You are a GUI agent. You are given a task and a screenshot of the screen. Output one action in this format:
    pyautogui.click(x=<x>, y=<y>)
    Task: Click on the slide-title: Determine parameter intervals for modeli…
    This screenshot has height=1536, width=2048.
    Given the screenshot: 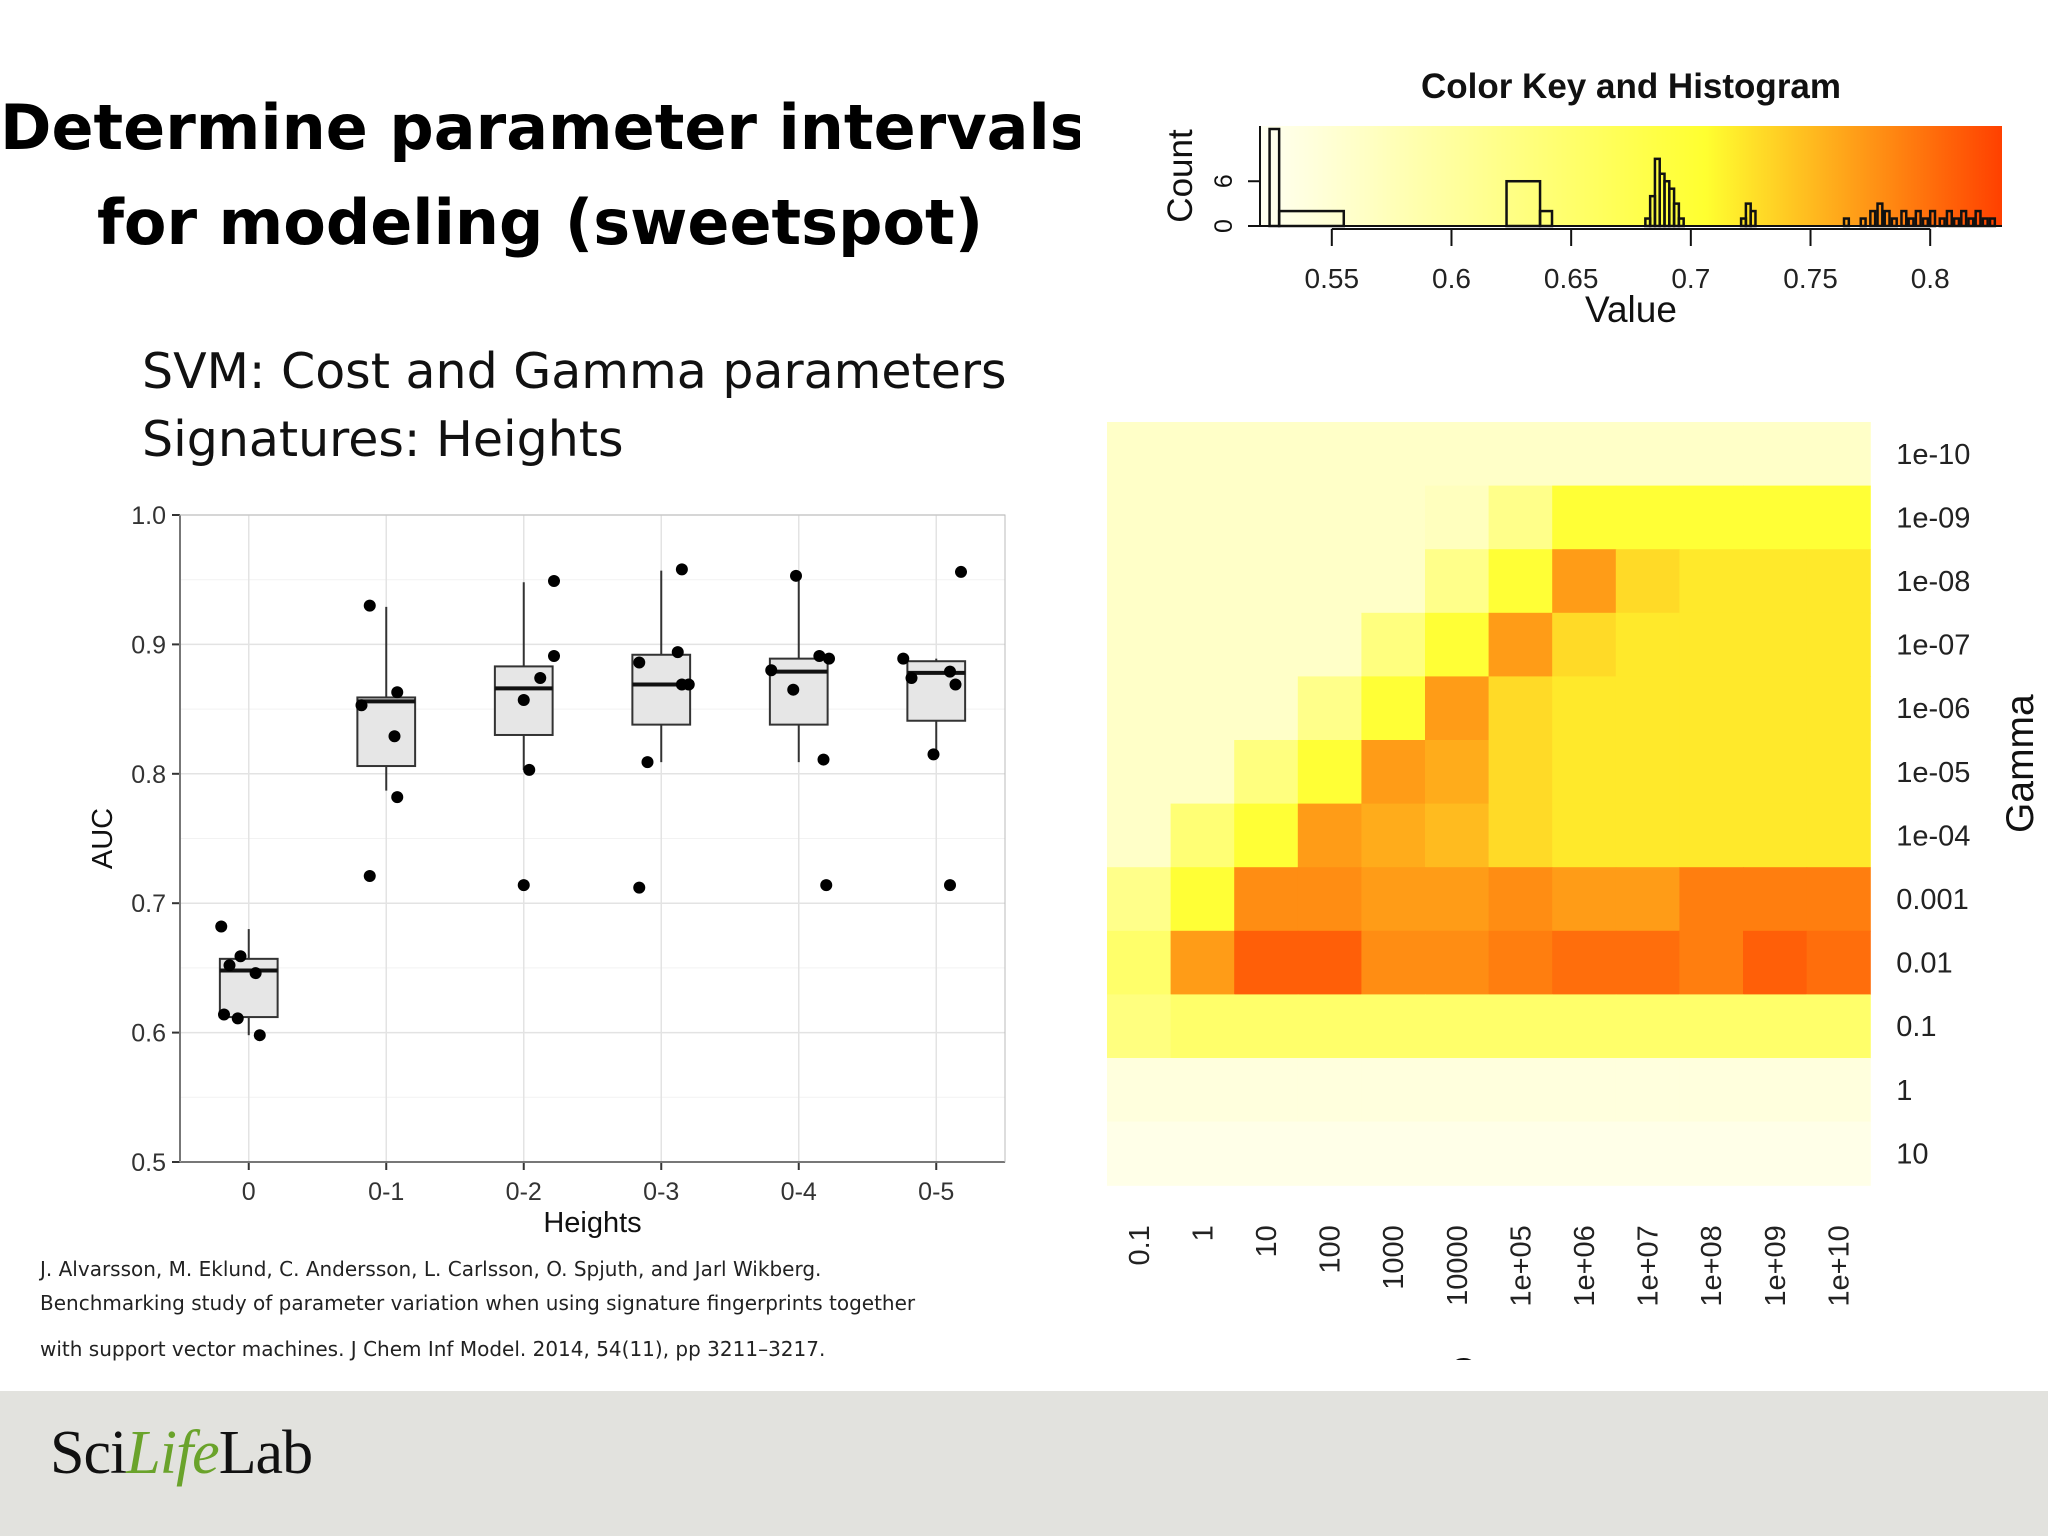 What is the action you would take?
    pyautogui.click(x=540, y=180)
    